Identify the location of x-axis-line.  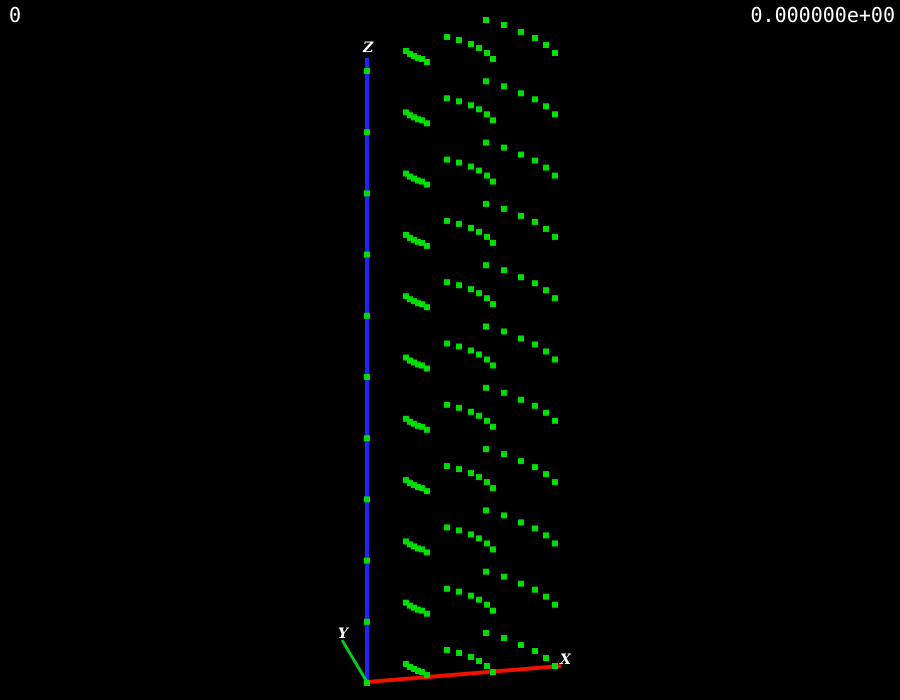
(464, 674).